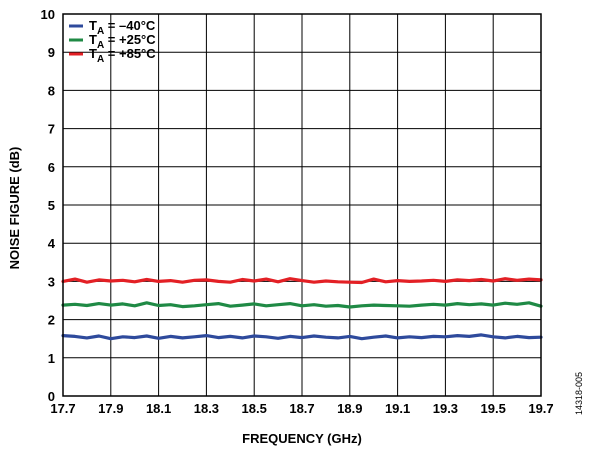  I want to click on y-tick-label: 6, so click(51, 167).